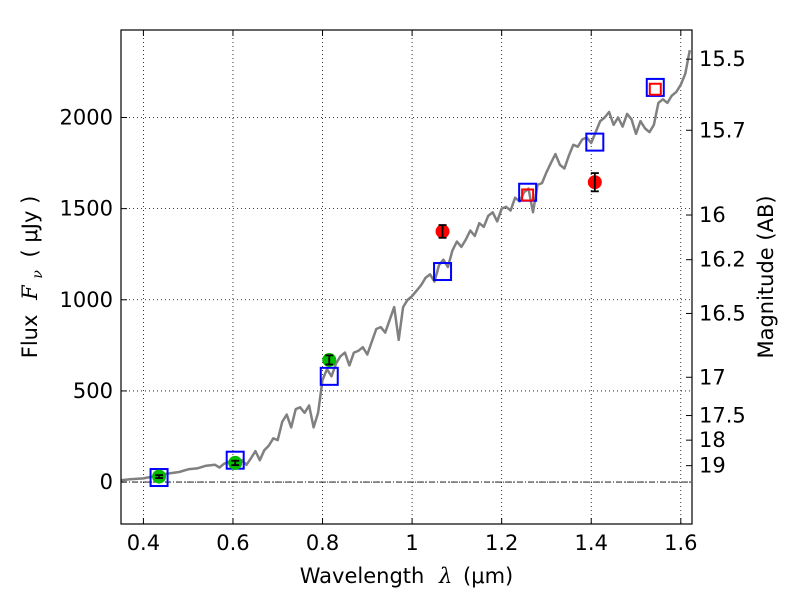 Image resolution: width=800 pixels, height=600 pixels. Describe the element at coordinates (362, 576) in the screenshot. I see `x-axis-label: Wavelength` at that location.